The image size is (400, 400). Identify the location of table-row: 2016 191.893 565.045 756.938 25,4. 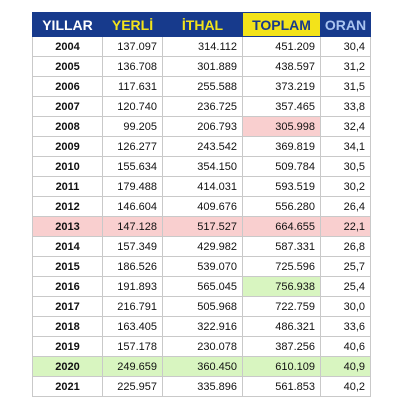
(201, 286).